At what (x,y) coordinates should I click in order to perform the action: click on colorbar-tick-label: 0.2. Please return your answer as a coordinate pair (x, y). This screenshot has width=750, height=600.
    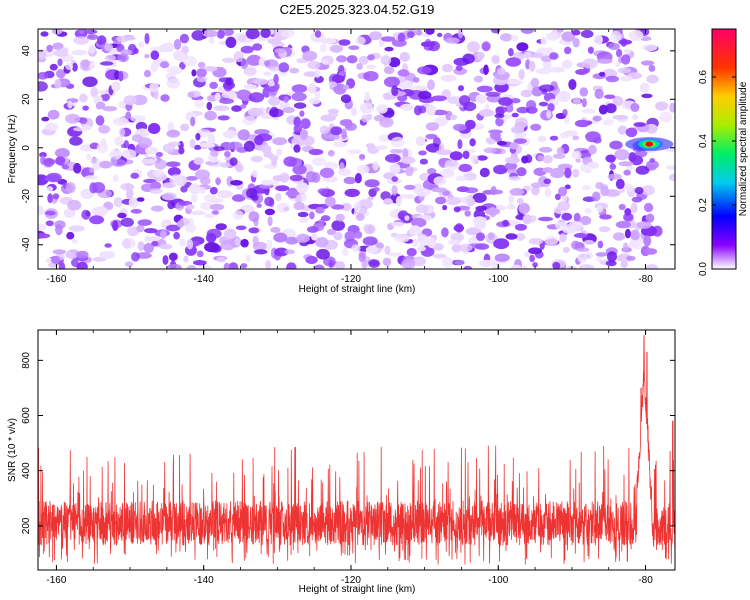
    Looking at the image, I should click on (703, 205).